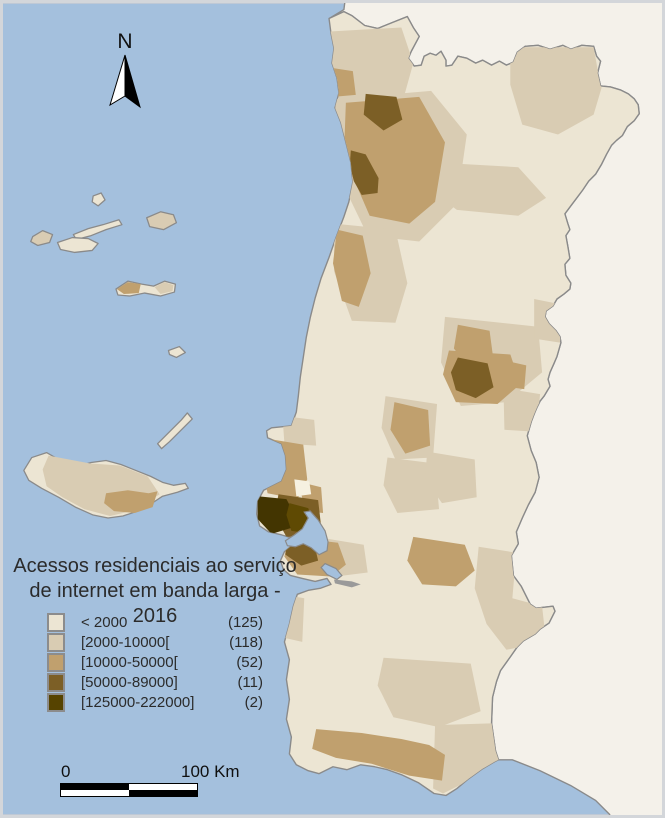  I want to click on patch-braga, so click(383, 112).